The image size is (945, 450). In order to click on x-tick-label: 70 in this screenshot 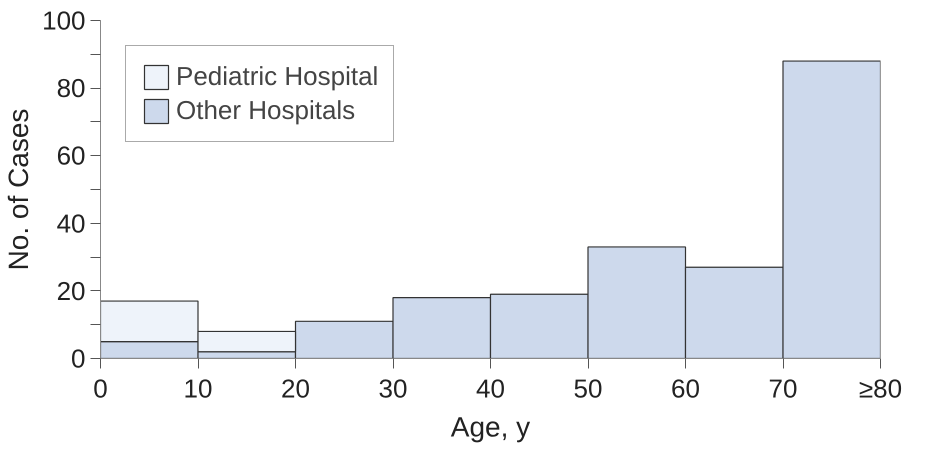, I will do `click(783, 389)`.